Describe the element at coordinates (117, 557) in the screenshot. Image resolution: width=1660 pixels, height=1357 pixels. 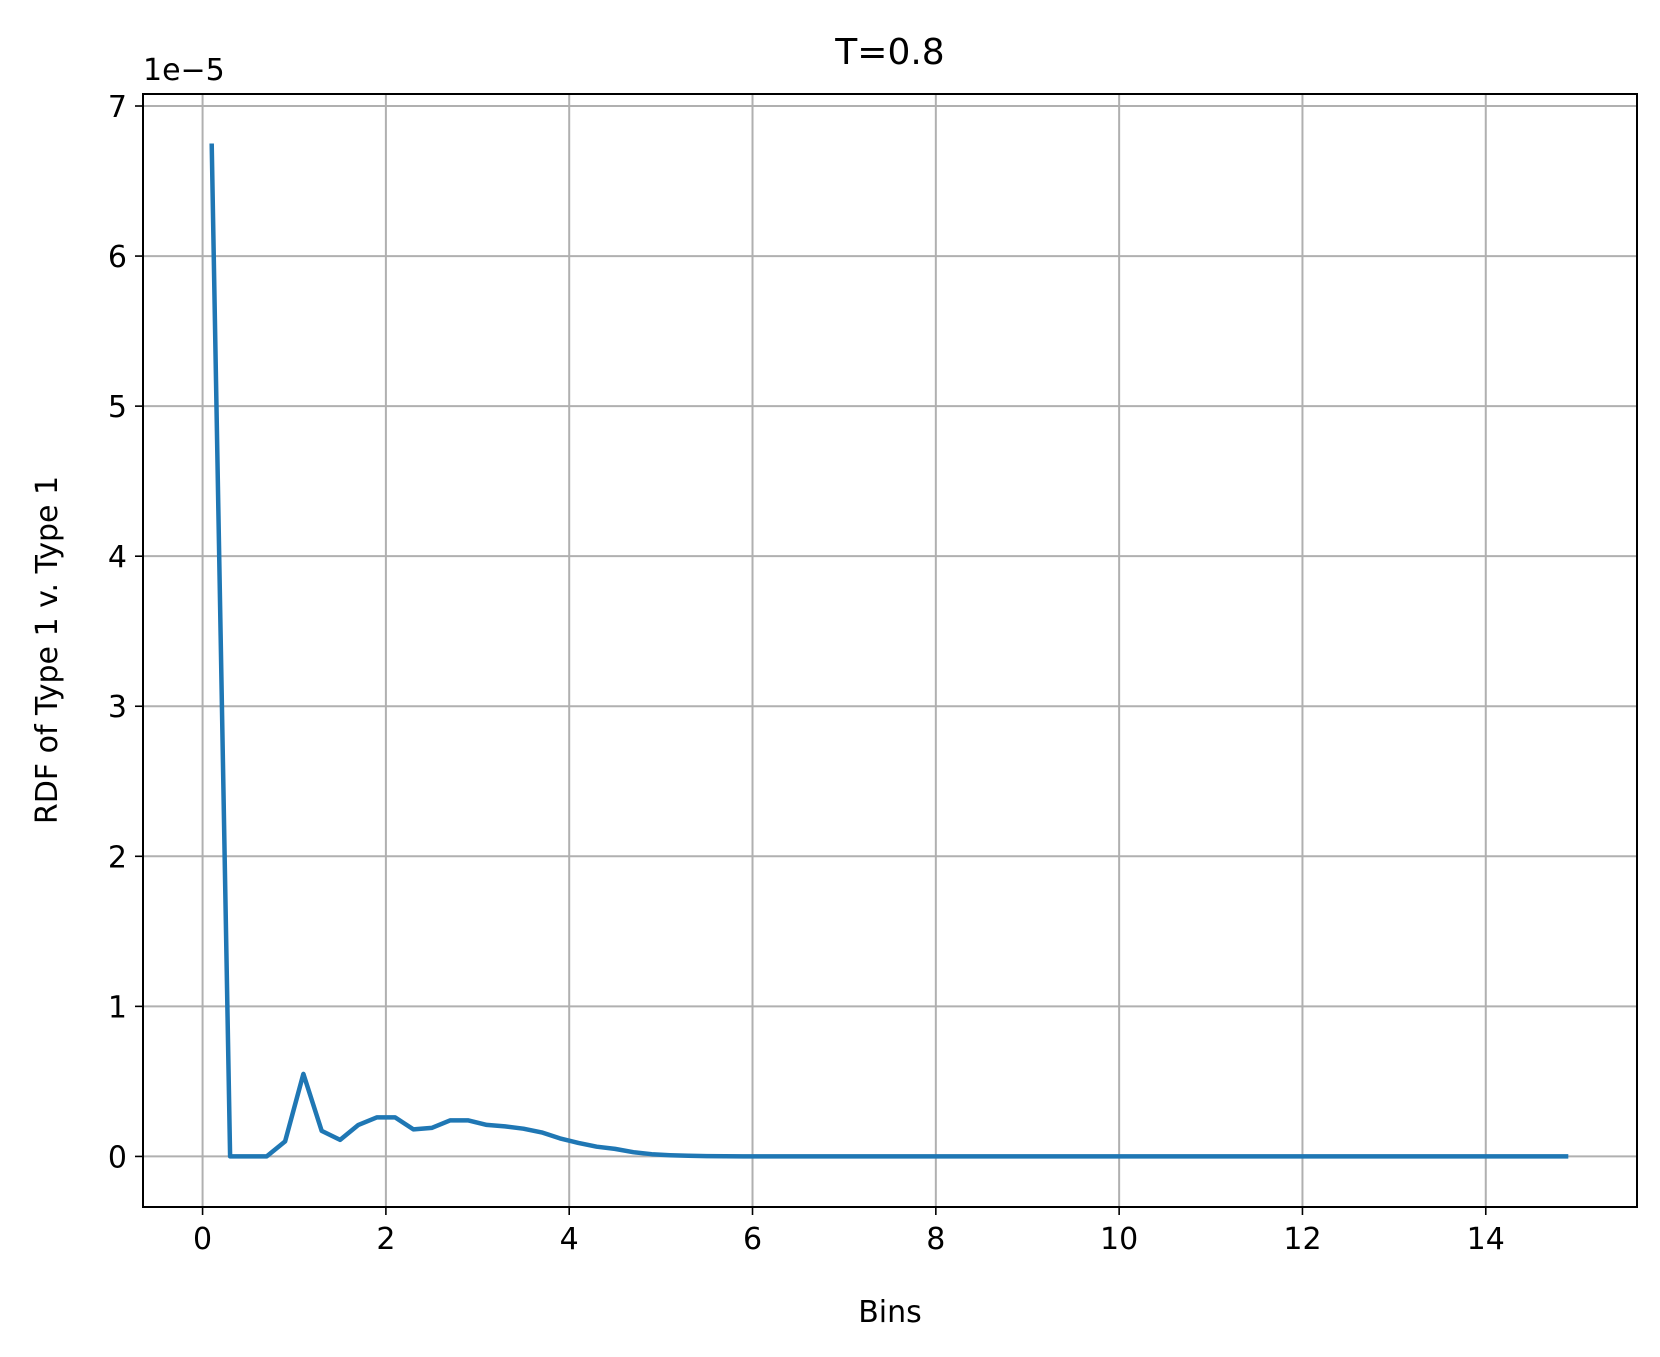
I see `y-tick-label: 4` at that location.